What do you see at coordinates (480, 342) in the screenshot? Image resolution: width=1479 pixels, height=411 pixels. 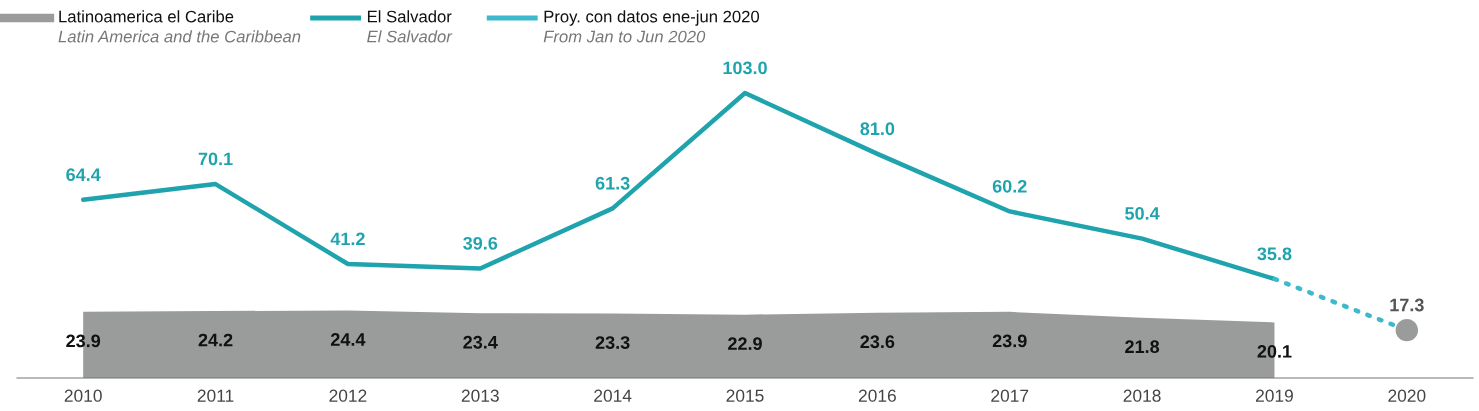 I see `data-label: 23.4` at bounding box center [480, 342].